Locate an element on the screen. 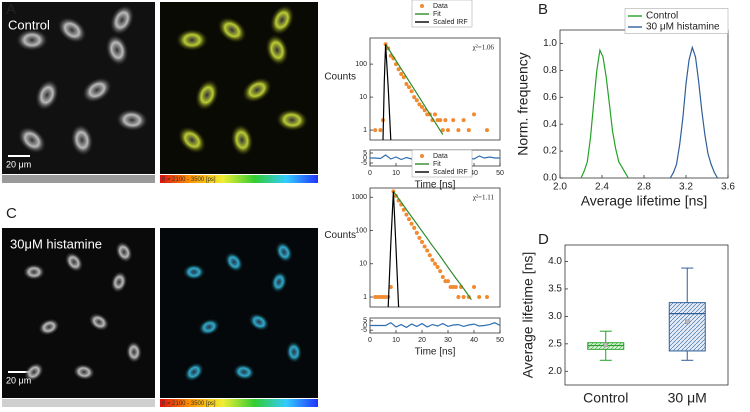 This screenshot has height=412, width=750. legend-label: Control is located at coordinates (662, 16).